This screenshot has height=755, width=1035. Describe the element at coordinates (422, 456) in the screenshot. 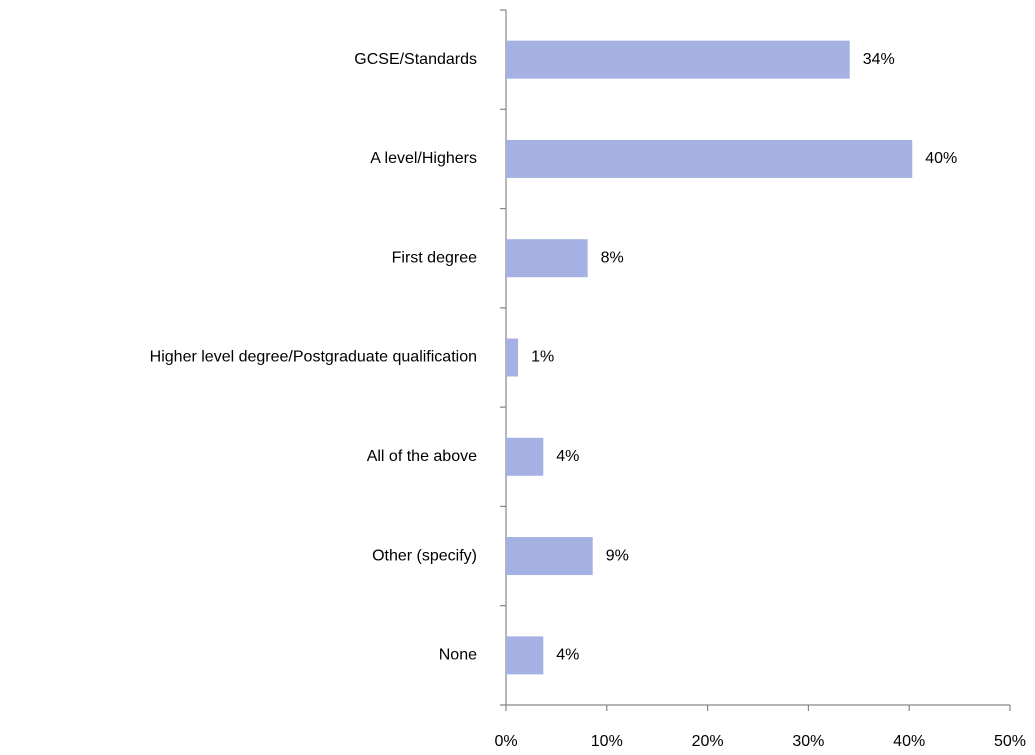

I see `y-tick-label: All of the above` at that location.